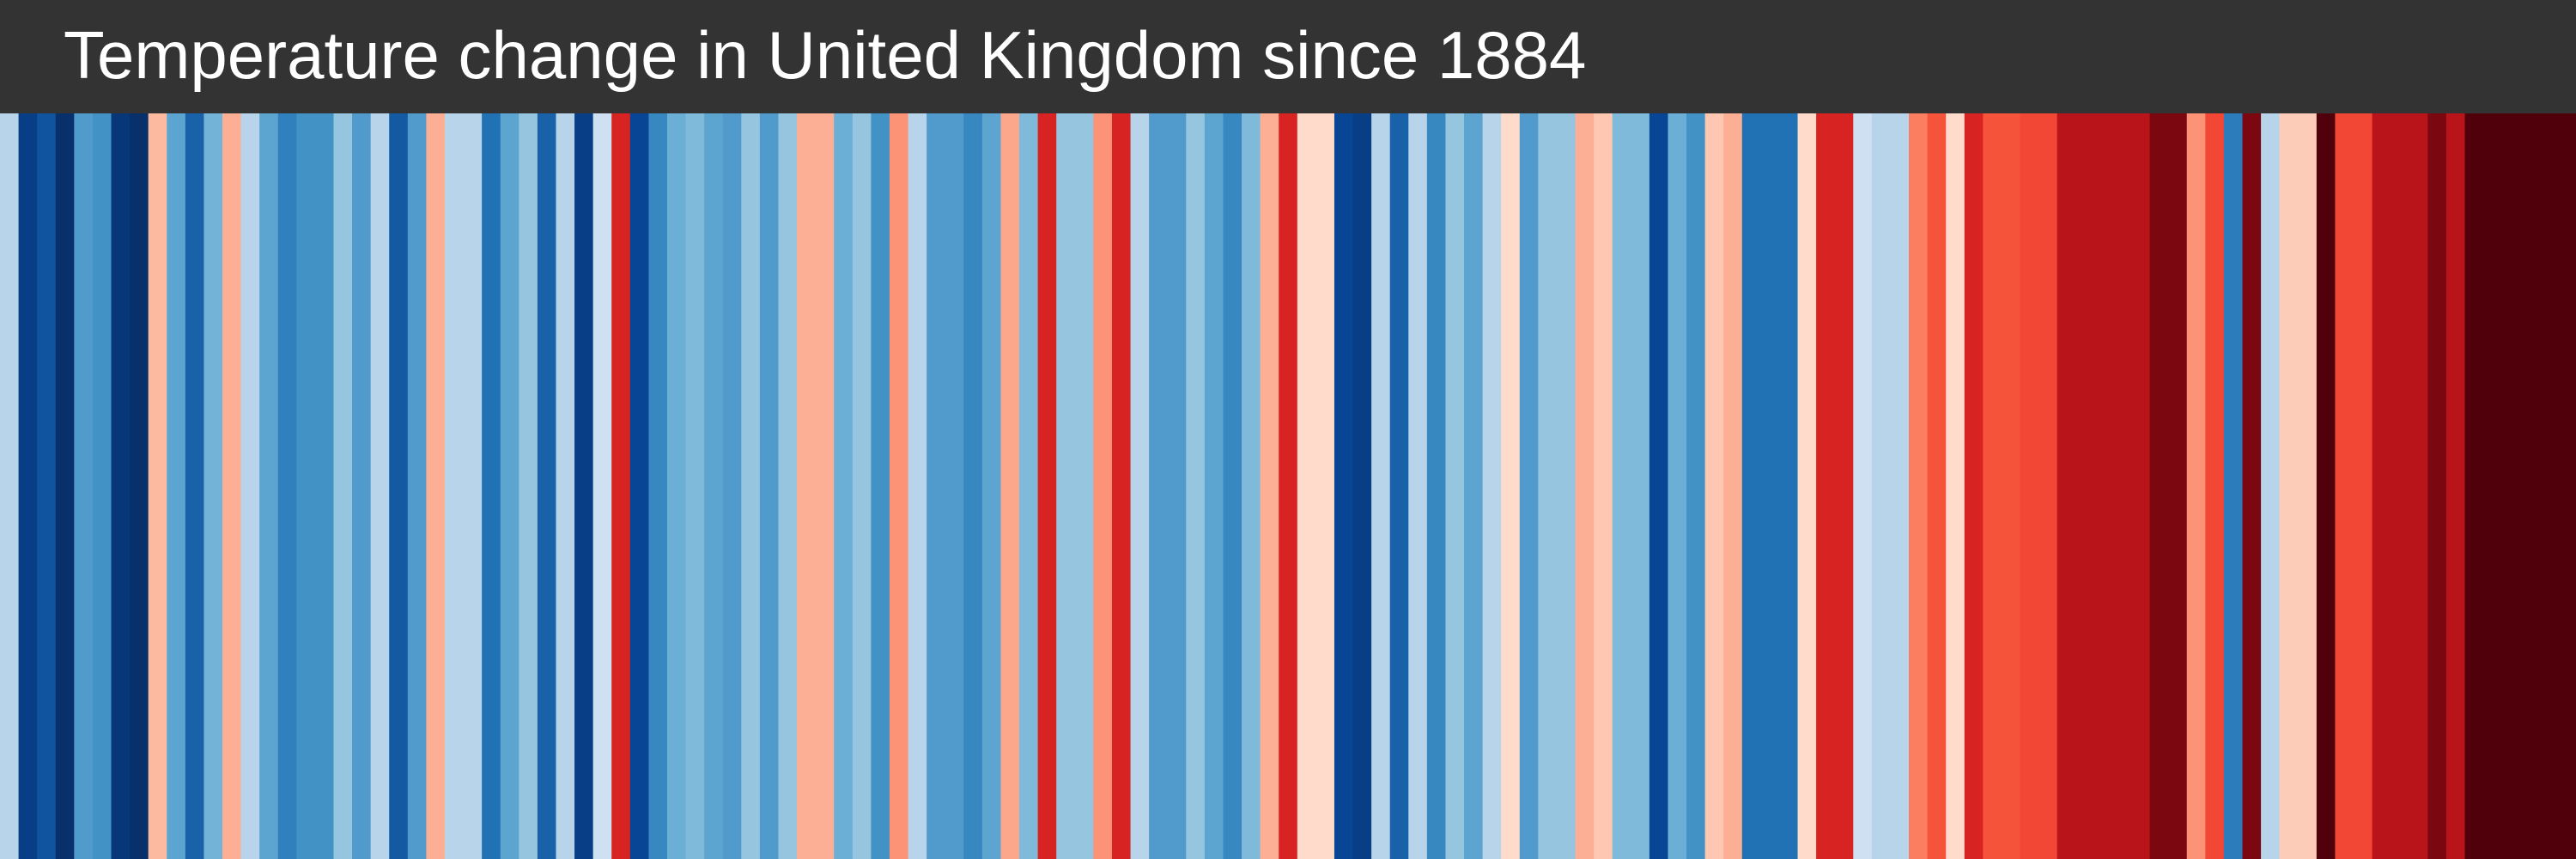 The height and width of the screenshot is (859, 2576). What do you see at coordinates (1863, 430) in the screenshot?
I see `stripe-1984` at bounding box center [1863, 430].